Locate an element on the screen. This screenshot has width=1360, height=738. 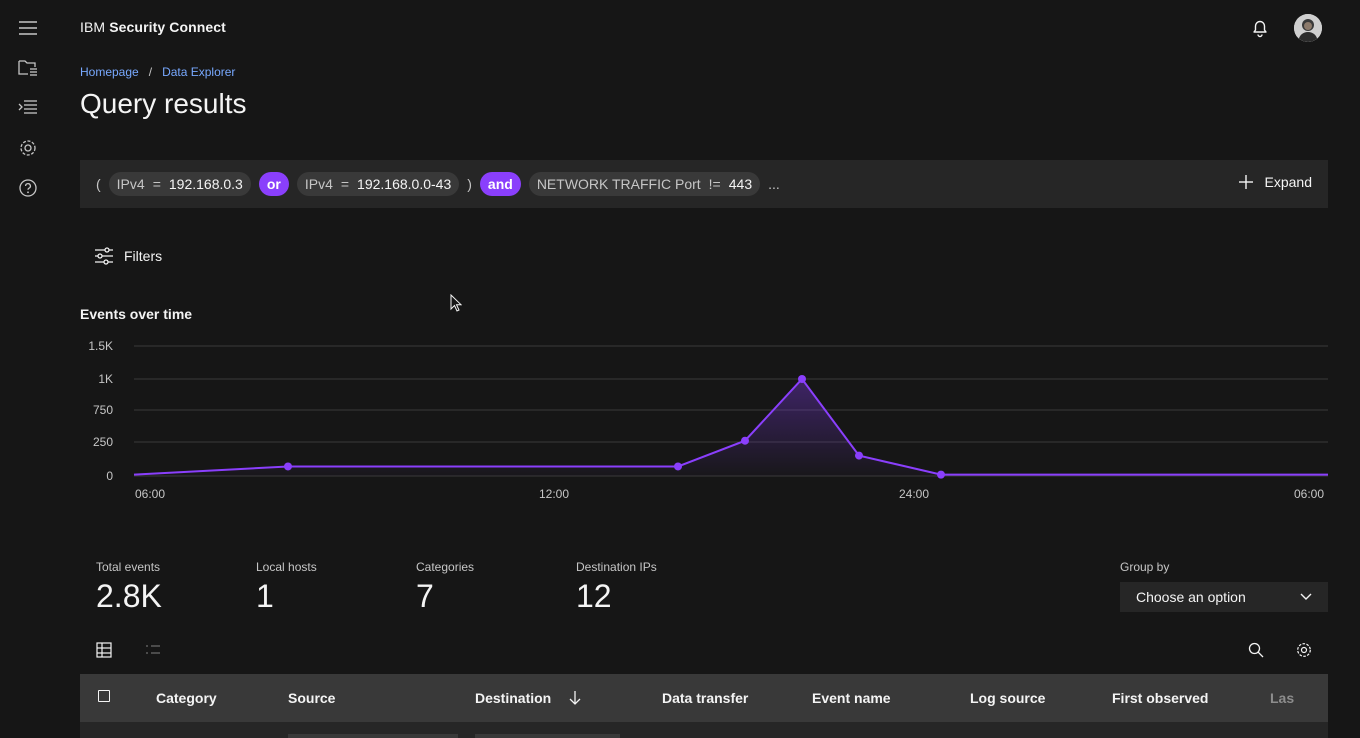
chip-value: 192.168.0.0-43 is located at coordinates (404, 184).